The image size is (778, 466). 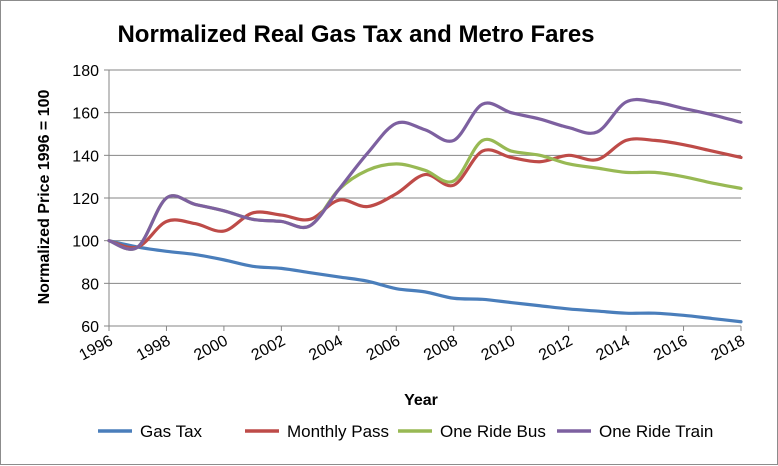 What do you see at coordinates (85, 156) in the screenshot?
I see `y-tick-label: 140` at bounding box center [85, 156].